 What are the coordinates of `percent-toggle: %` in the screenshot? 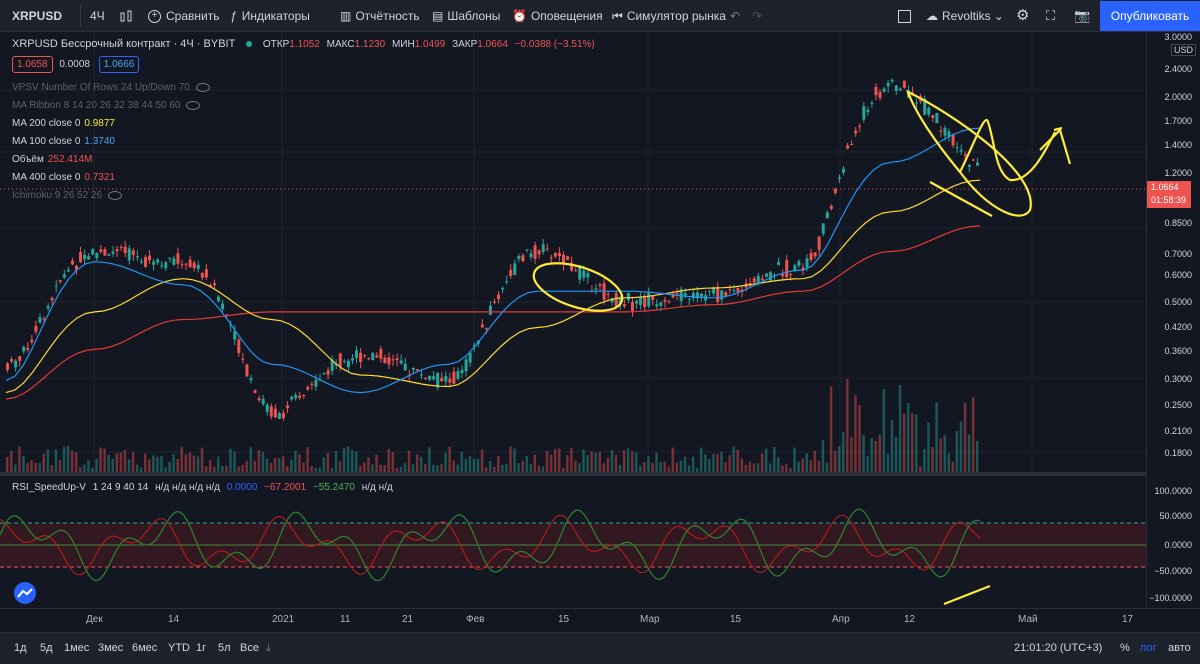 It's located at (1125, 648).